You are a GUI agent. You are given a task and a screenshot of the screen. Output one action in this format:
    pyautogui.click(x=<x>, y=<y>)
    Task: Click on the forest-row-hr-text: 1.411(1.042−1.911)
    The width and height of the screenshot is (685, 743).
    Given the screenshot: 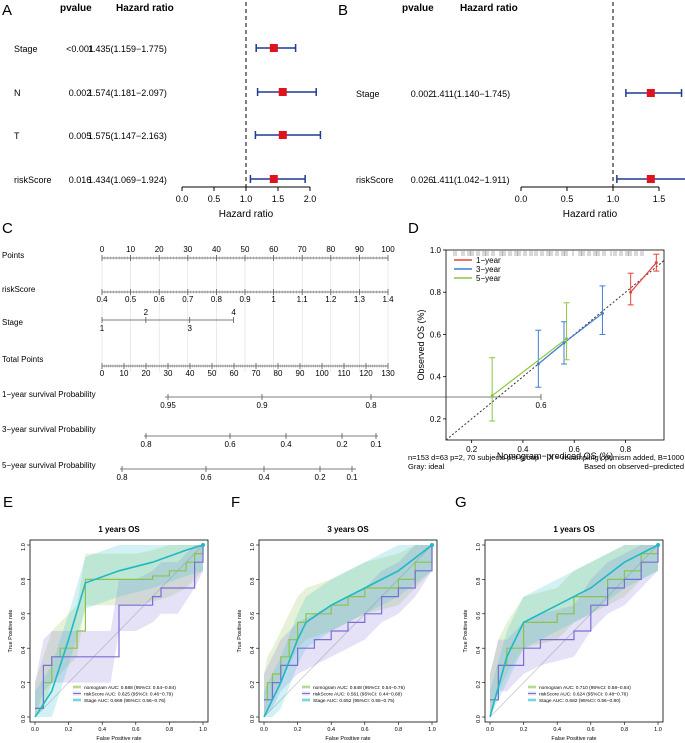 What is the action you would take?
    pyautogui.click(x=470, y=180)
    